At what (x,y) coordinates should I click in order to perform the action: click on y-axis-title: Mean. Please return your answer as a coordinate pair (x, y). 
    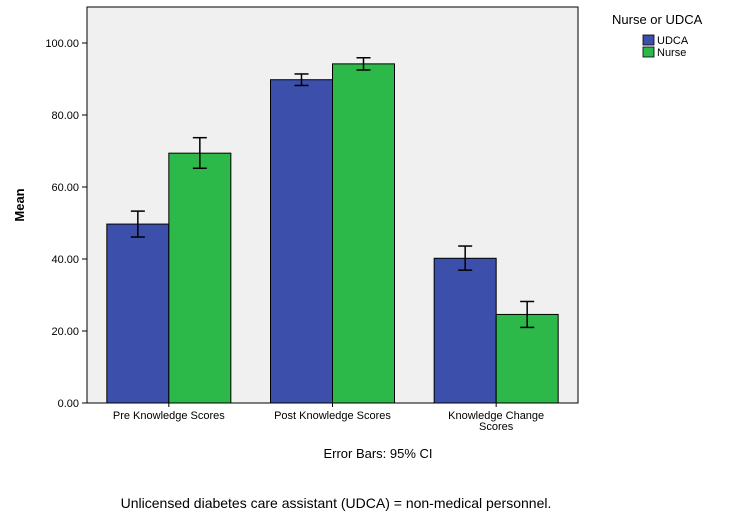
    Looking at the image, I should click on (19, 204).